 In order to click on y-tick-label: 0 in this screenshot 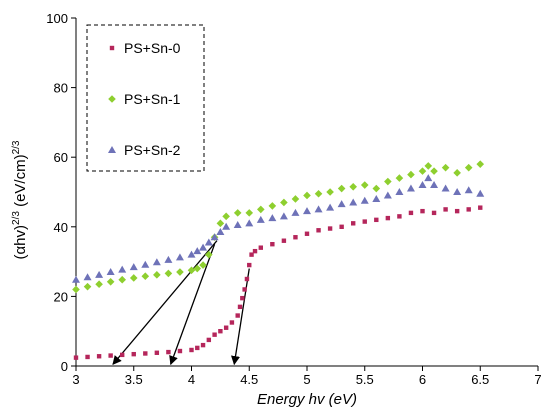, I will do `click(64, 366)`.